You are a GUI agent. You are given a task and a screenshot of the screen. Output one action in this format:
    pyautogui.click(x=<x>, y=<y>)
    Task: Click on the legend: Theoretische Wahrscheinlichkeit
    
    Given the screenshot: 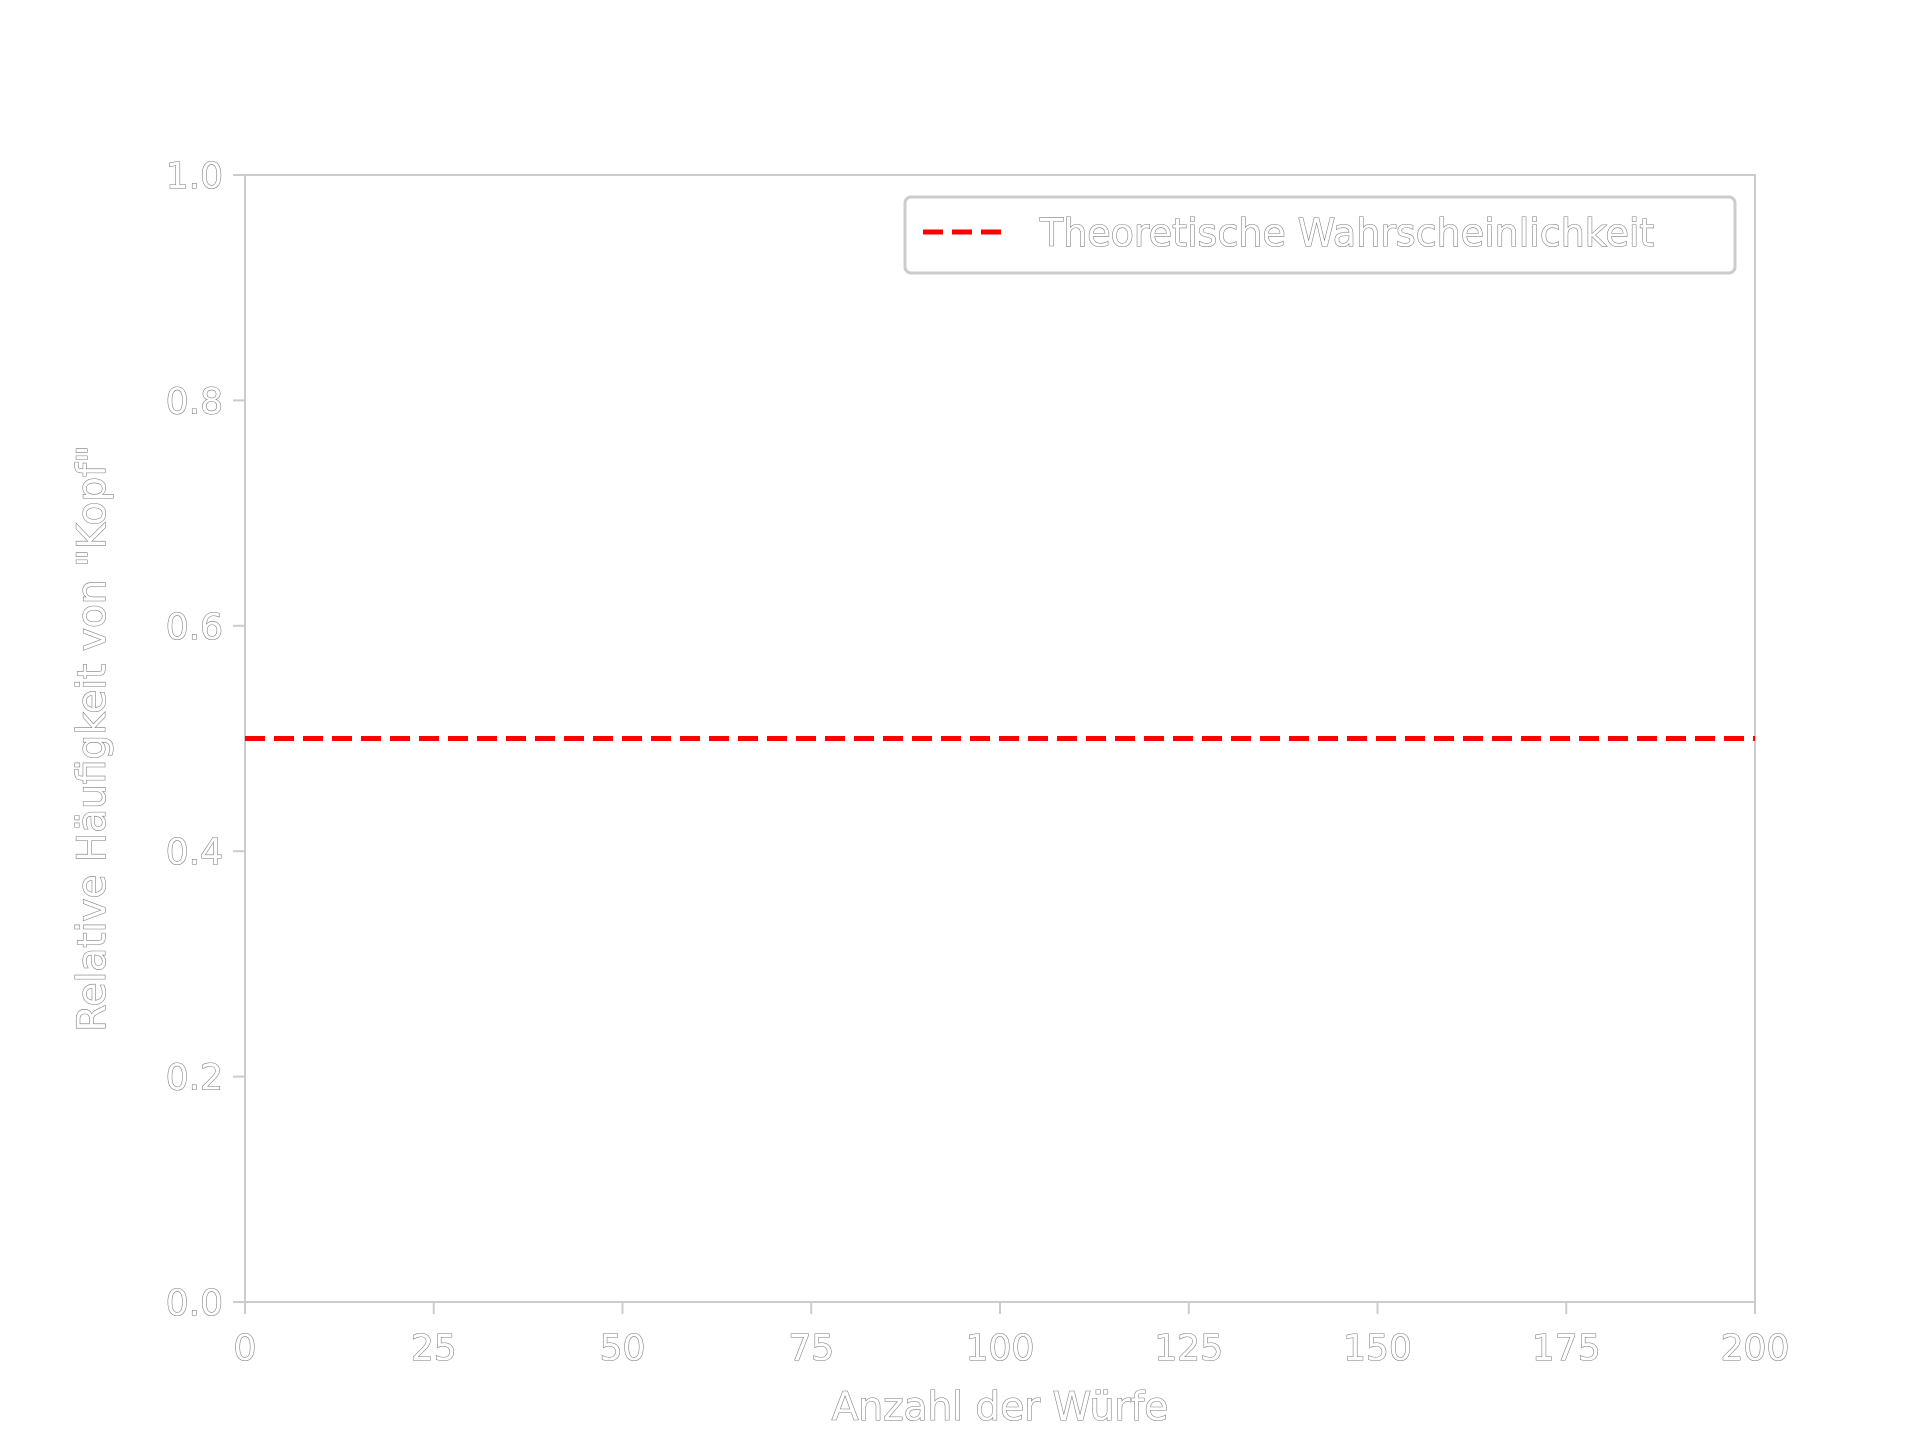 What is the action you would take?
    pyautogui.click(x=1320, y=235)
    